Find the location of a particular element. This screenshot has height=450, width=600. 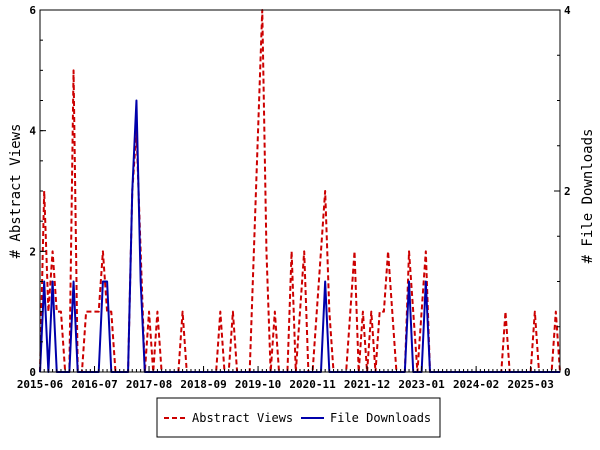

legend-label-abstract-views: Abstract Views is located at coordinates (242, 418).